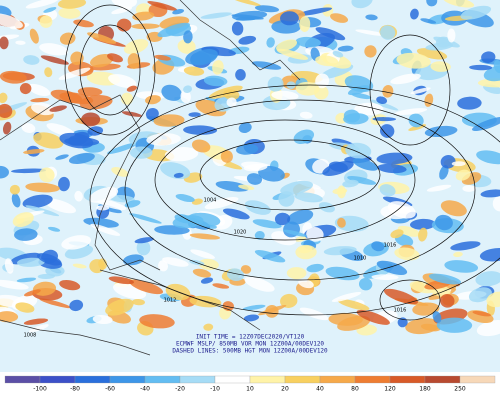 This screenshot has width=500, height=400. Describe the element at coordinates (285, 389) in the screenshot. I see `colorbar-label: 20` at that location.